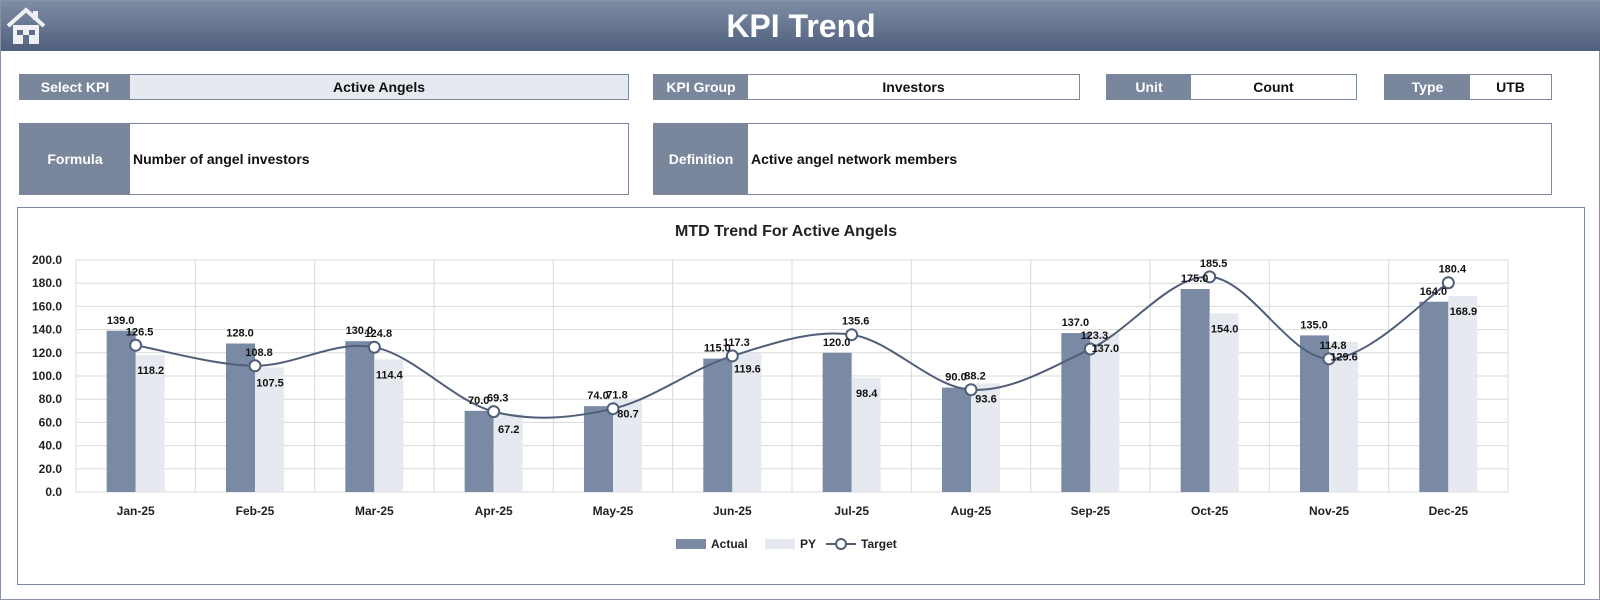 This screenshot has height=600, width=1600. What do you see at coordinates (867, 394) in the screenshot?
I see `py-data-label: 98.4` at bounding box center [867, 394].